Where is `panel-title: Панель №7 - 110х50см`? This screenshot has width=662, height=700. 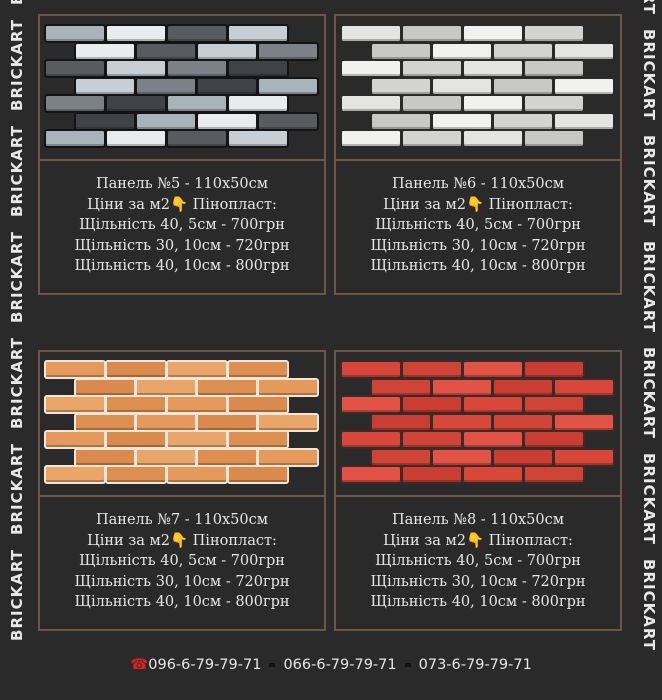
panel-title: Панель №7 - 110х50см is located at coordinates (182, 520).